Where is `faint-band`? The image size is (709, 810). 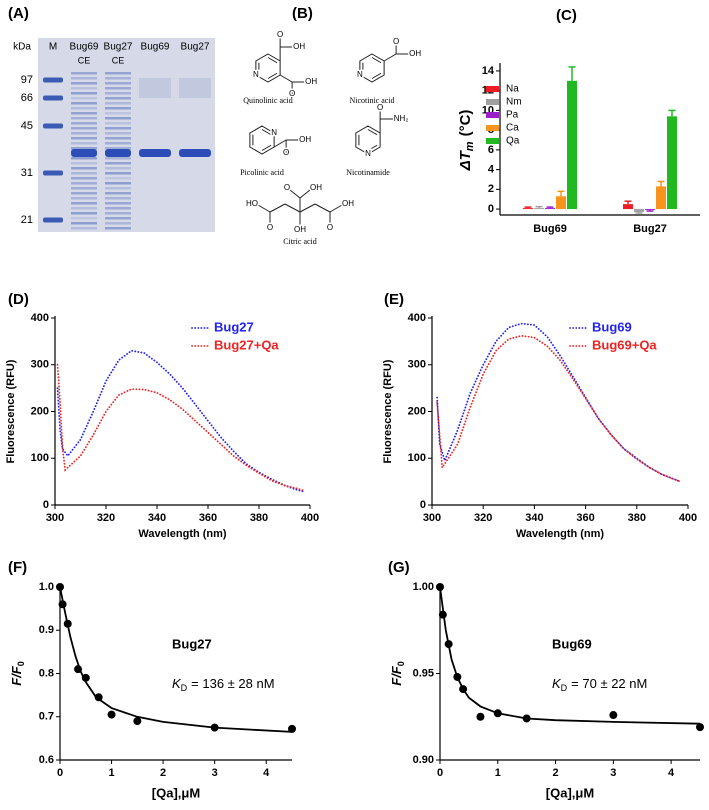
faint-band is located at coordinates (195, 88).